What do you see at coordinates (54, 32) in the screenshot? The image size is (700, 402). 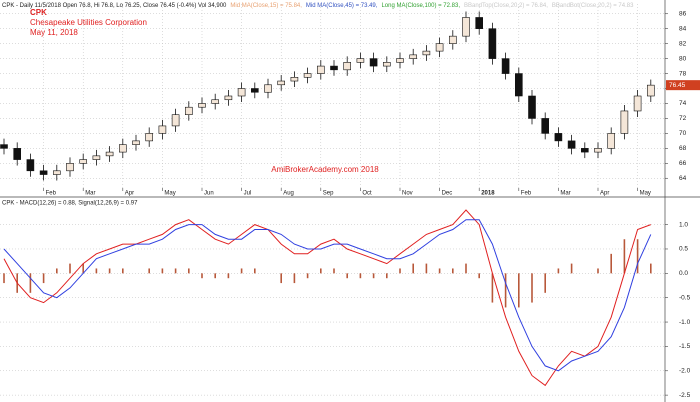 I see `date: May 11, 2018` at bounding box center [54, 32].